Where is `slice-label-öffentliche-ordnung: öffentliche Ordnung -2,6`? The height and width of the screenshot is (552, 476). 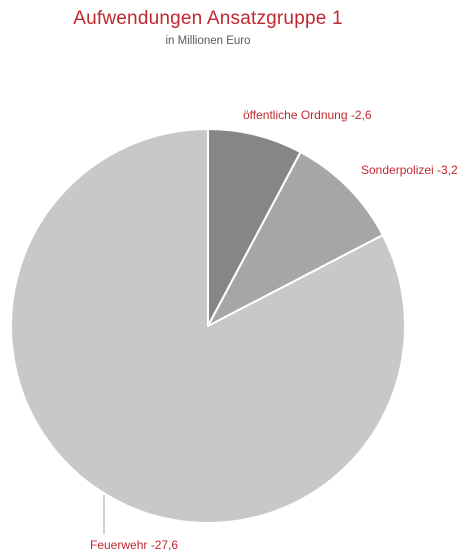 slice-label-öffentliche-ordnung: öffentliche Ordnung -2,6 is located at coordinates (307, 115).